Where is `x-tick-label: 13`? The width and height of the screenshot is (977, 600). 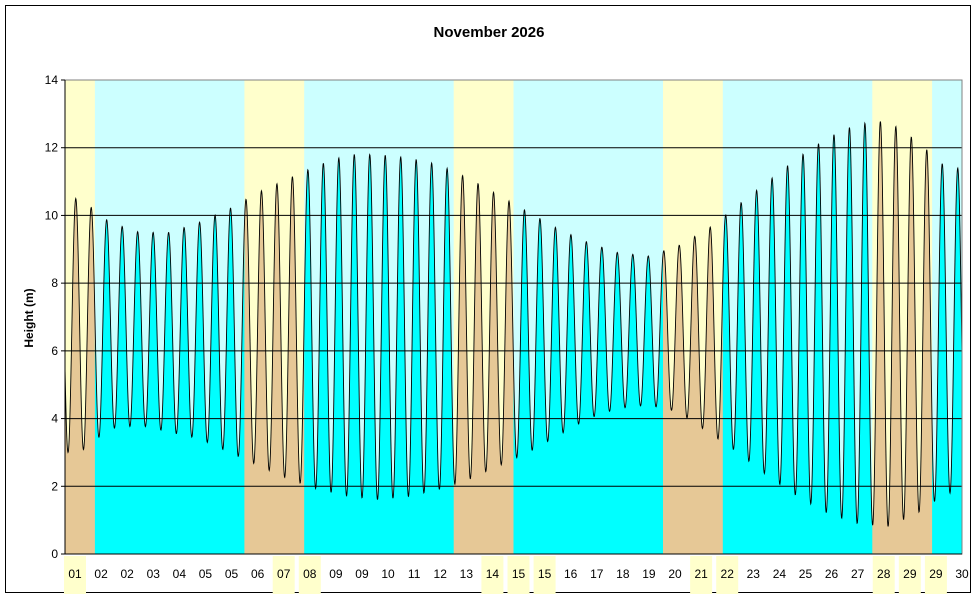 x-tick-label: 13 is located at coordinates (467, 574).